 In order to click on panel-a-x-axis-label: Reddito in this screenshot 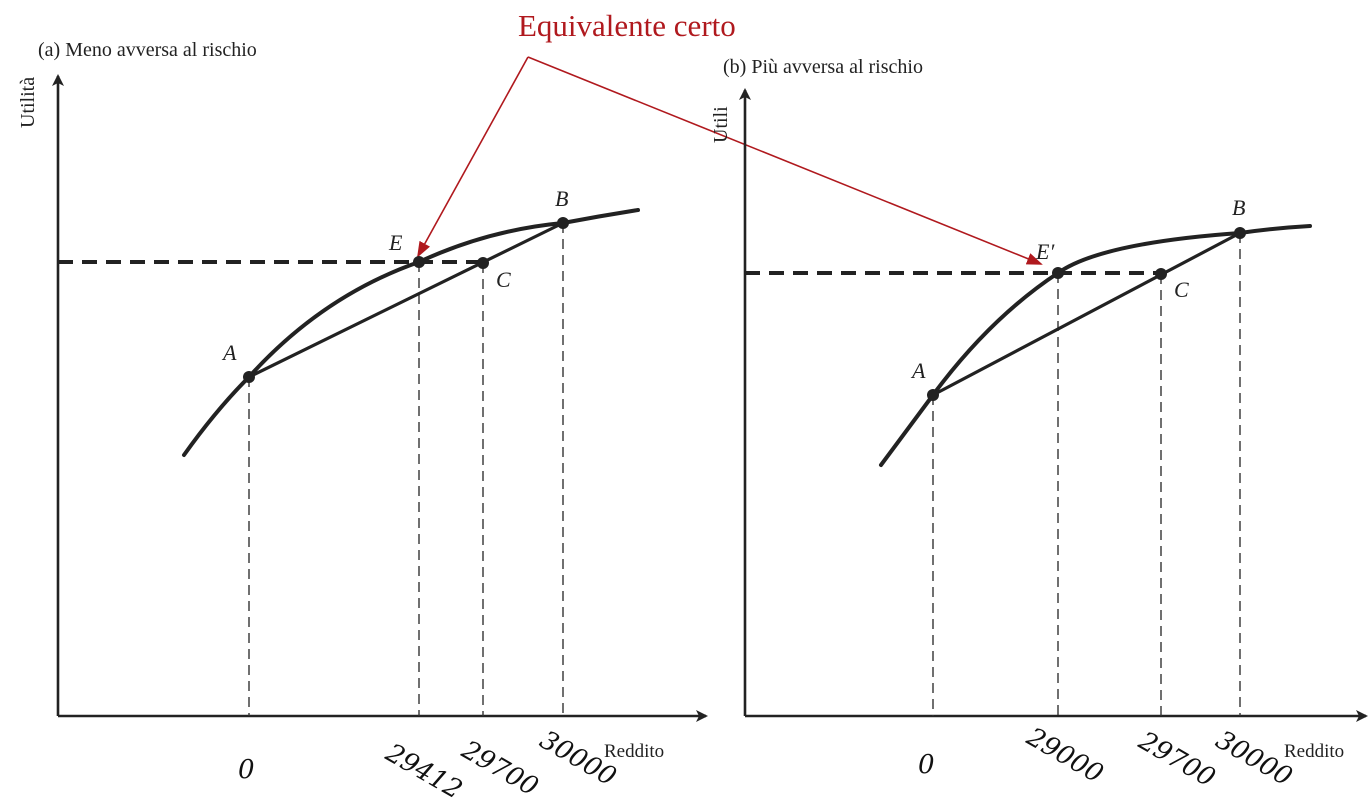, I will do `click(634, 751)`.